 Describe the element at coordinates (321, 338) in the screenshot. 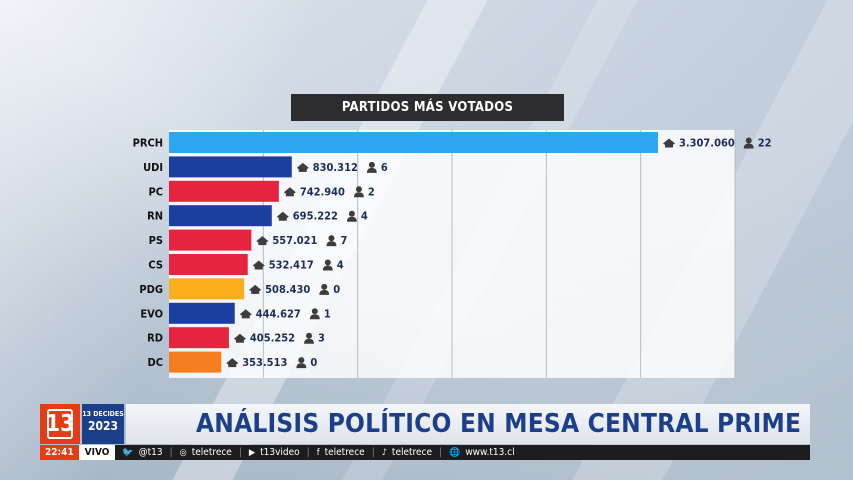

I see `seats-label: 3` at that location.